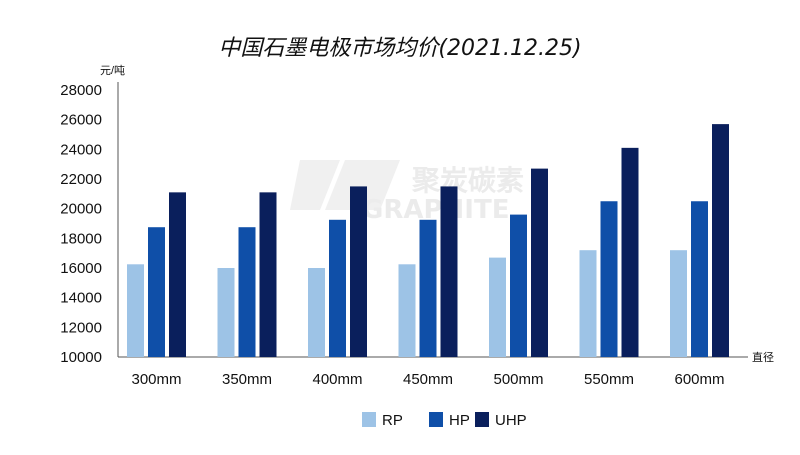  Describe the element at coordinates (444, 420) in the screenshot. I see `chart-legend: RP HP UHP` at that location.